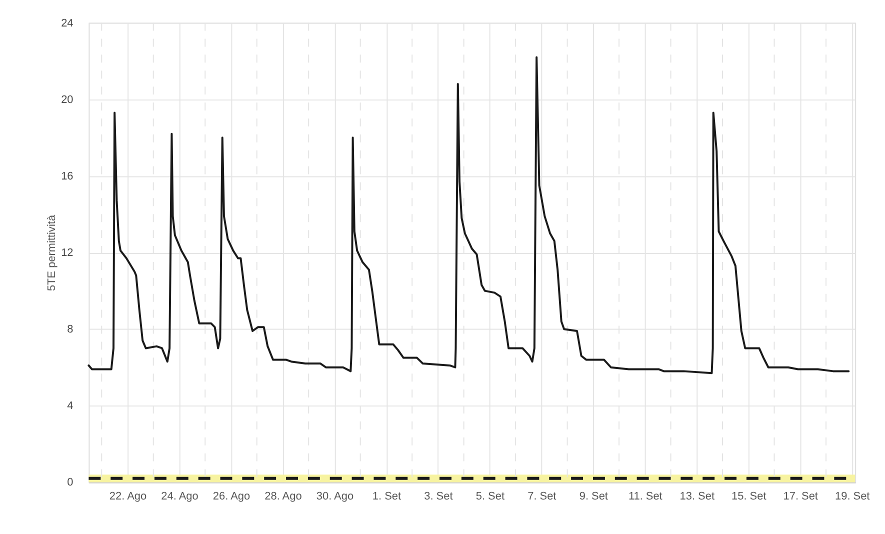  Describe the element at coordinates (283, 496) in the screenshot. I see `x-tick-label: 28. Ago` at that location.